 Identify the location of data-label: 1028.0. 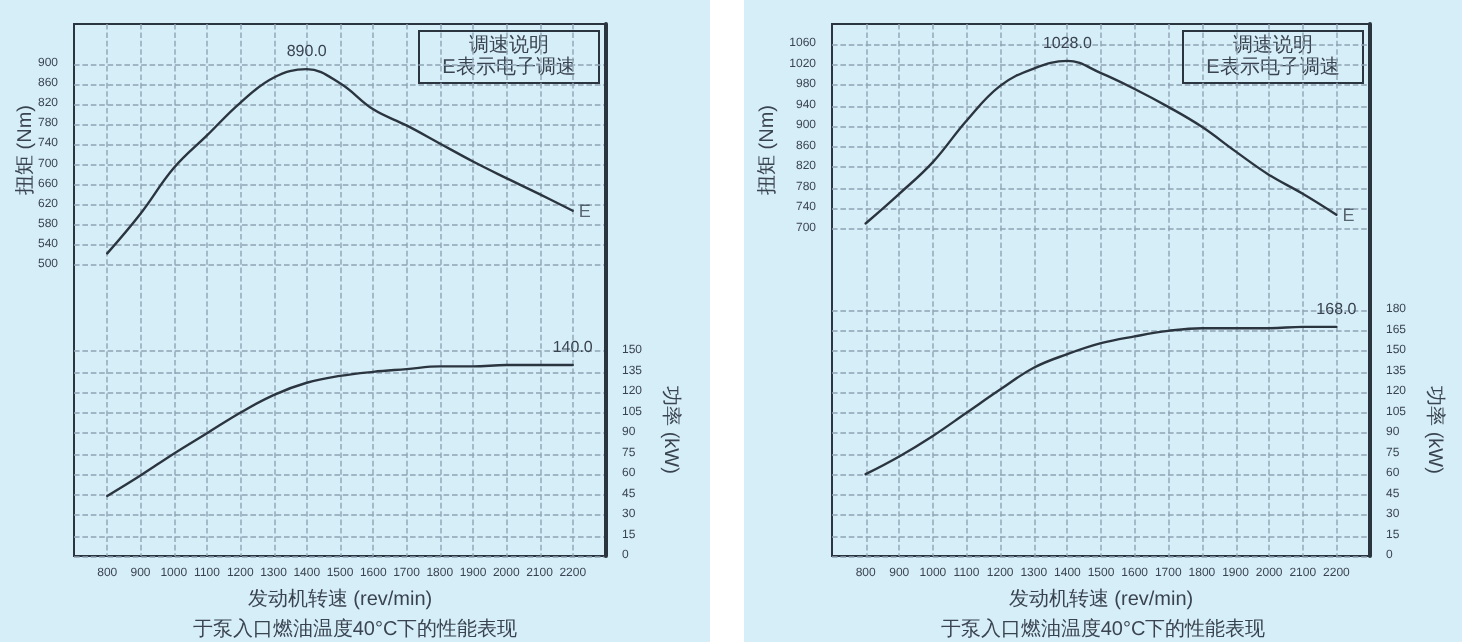
(1067, 42).